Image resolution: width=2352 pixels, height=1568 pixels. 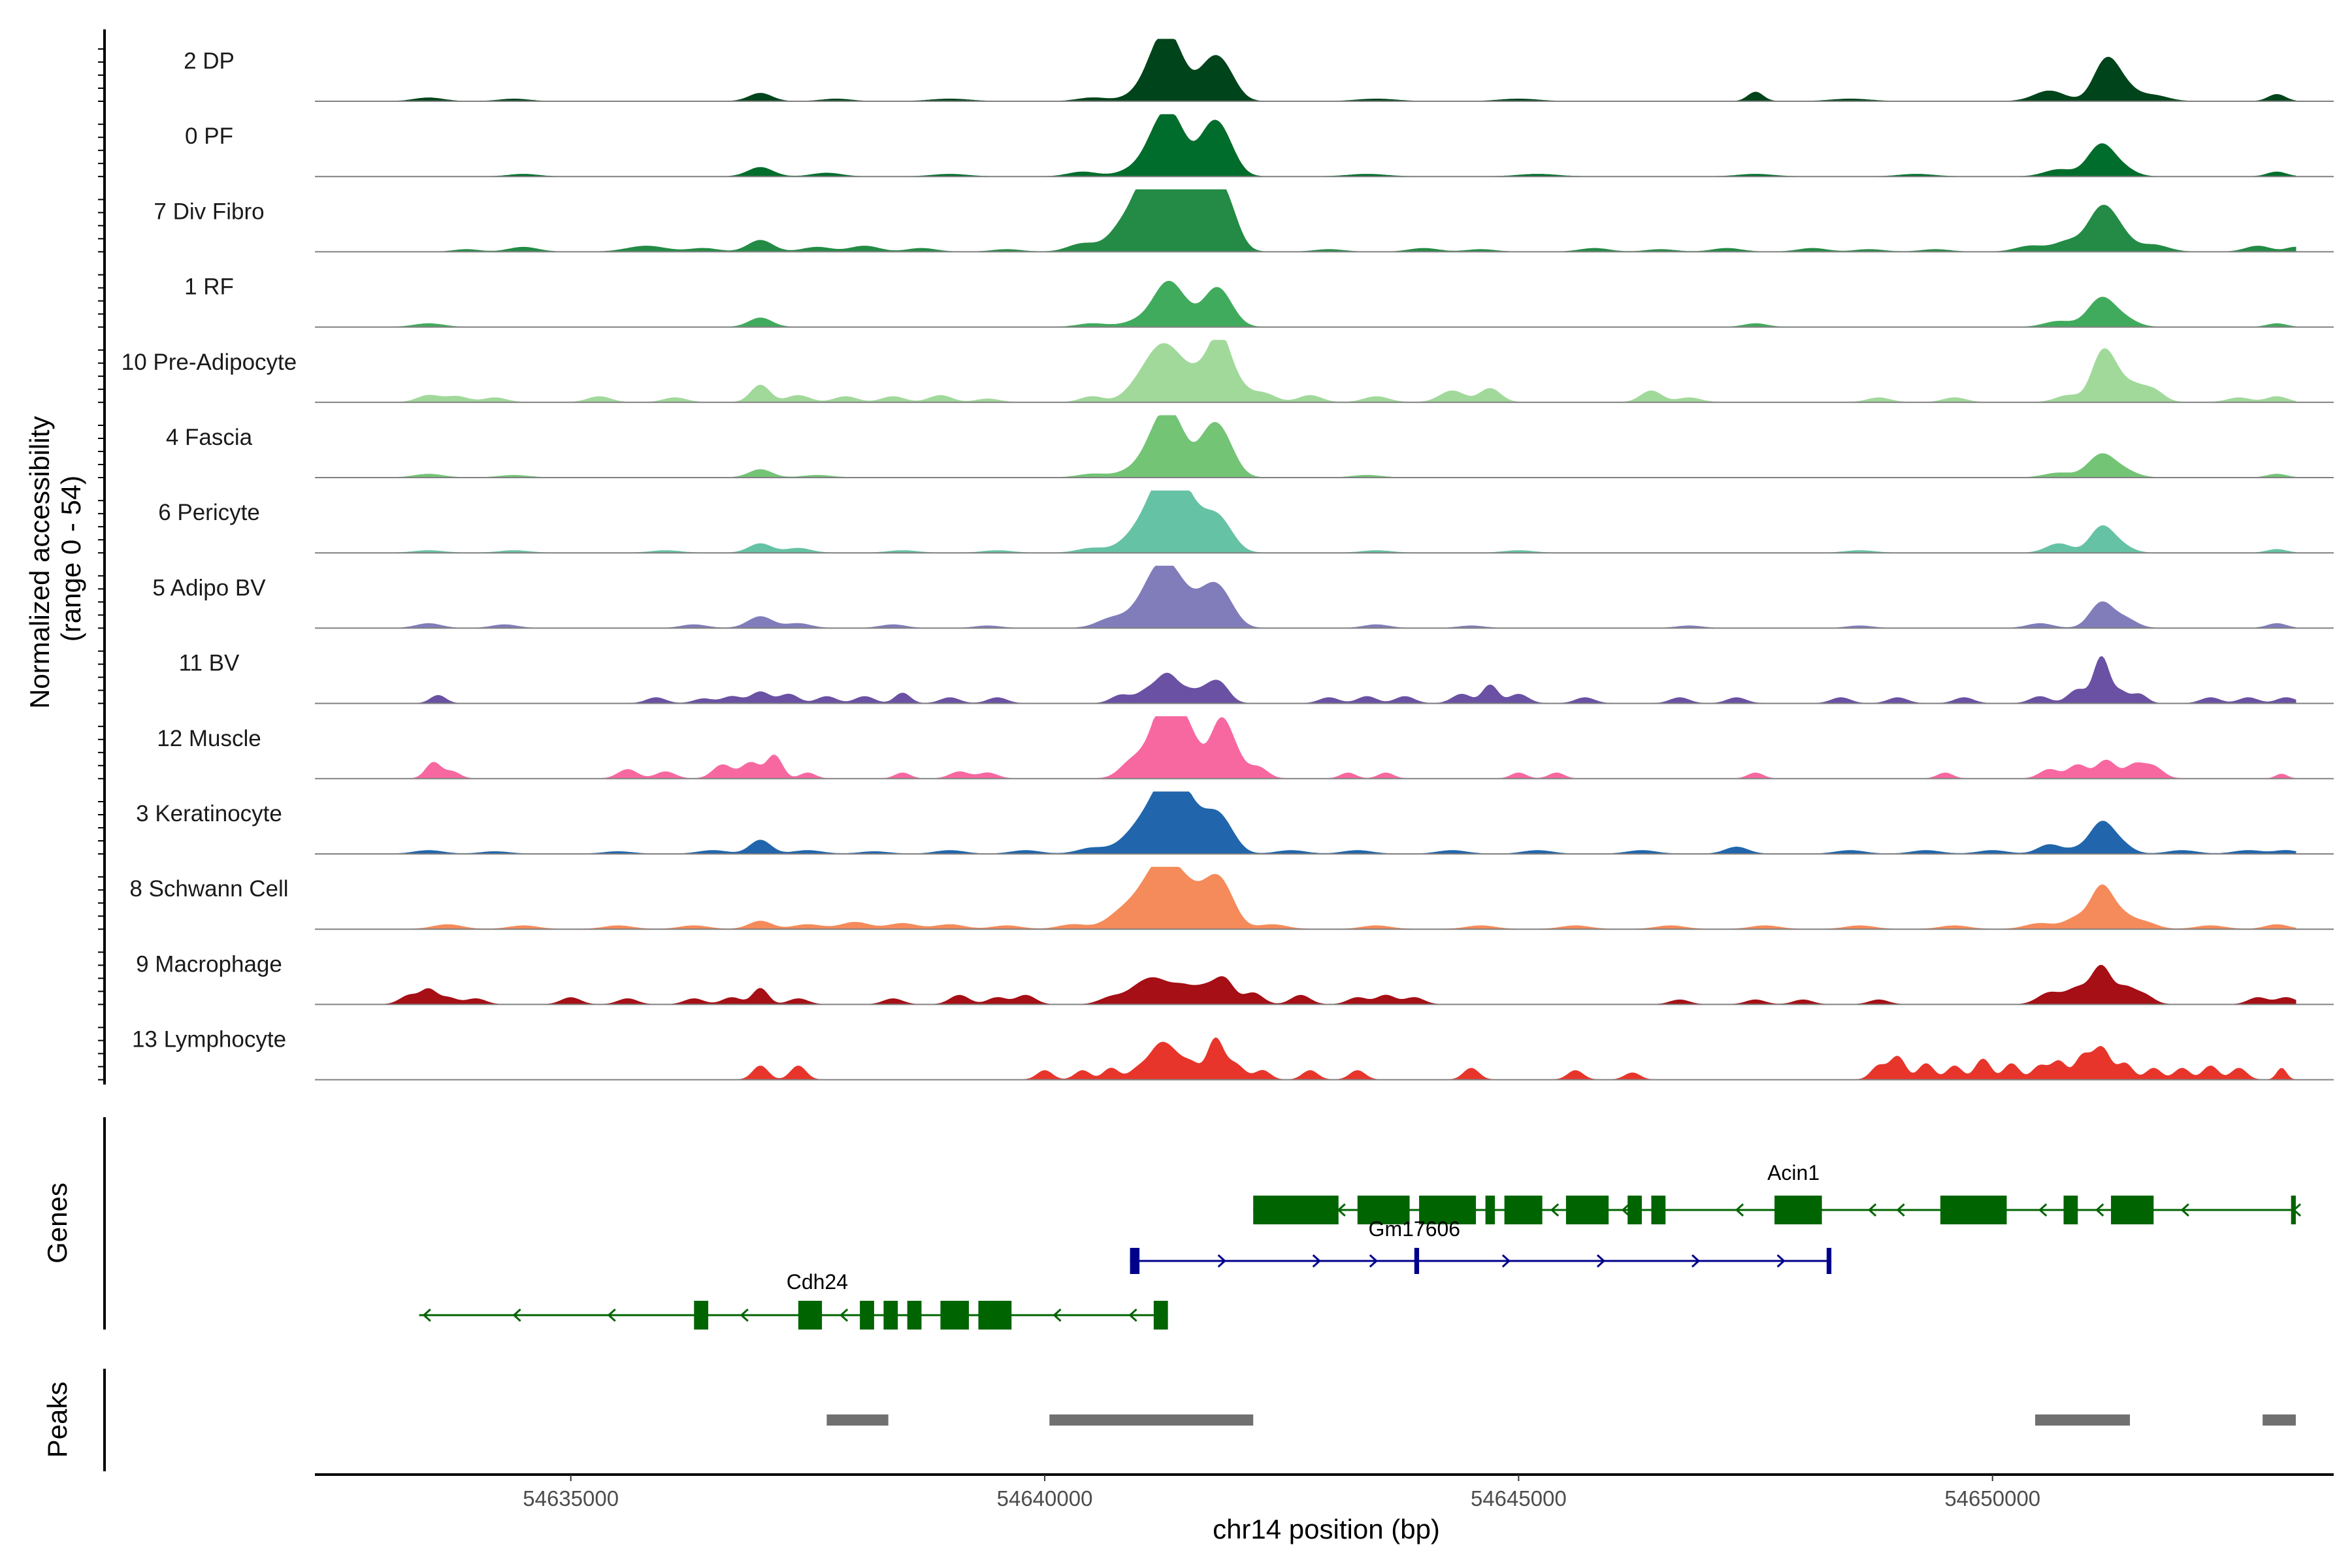 I want to click on track-label: 6 Pericyte, so click(x=209, y=512).